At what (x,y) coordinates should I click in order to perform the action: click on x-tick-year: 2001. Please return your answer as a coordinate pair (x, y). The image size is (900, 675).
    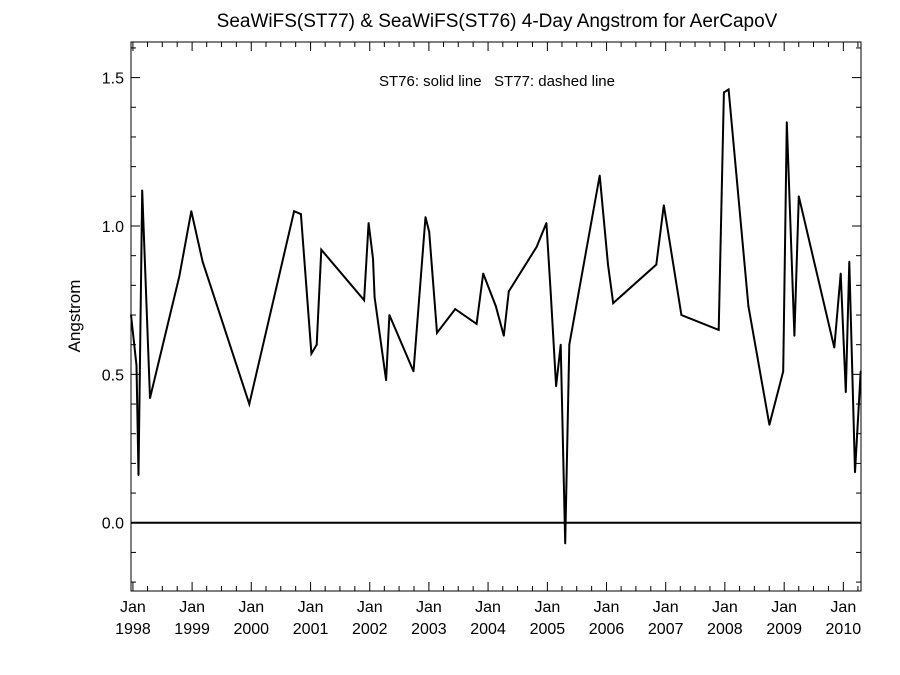
    Looking at the image, I should click on (311, 629).